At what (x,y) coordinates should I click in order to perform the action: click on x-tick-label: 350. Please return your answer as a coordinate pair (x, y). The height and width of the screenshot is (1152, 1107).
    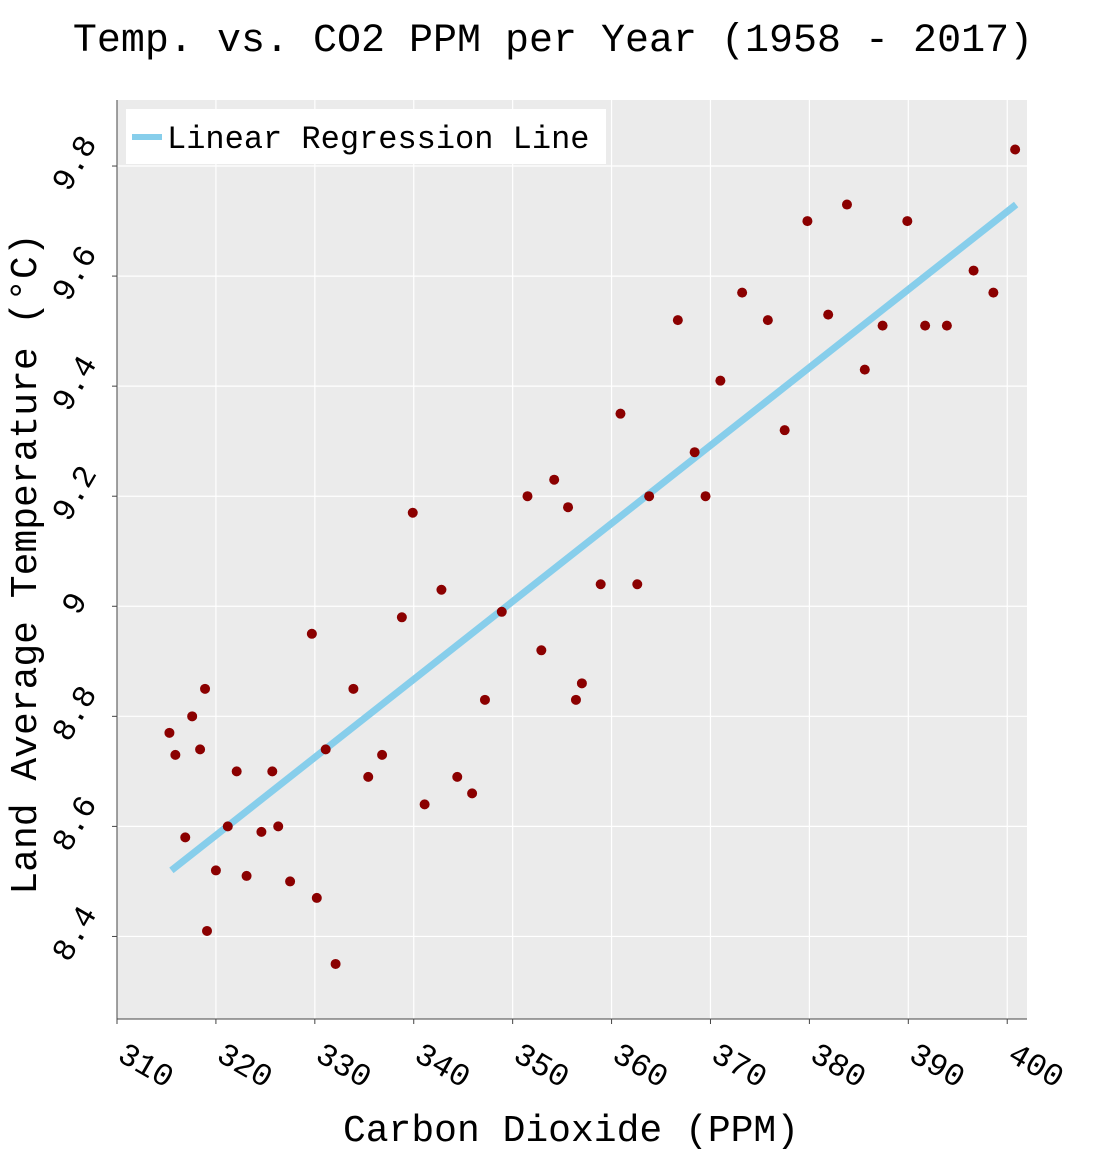
    Looking at the image, I should click on (541, 1066).